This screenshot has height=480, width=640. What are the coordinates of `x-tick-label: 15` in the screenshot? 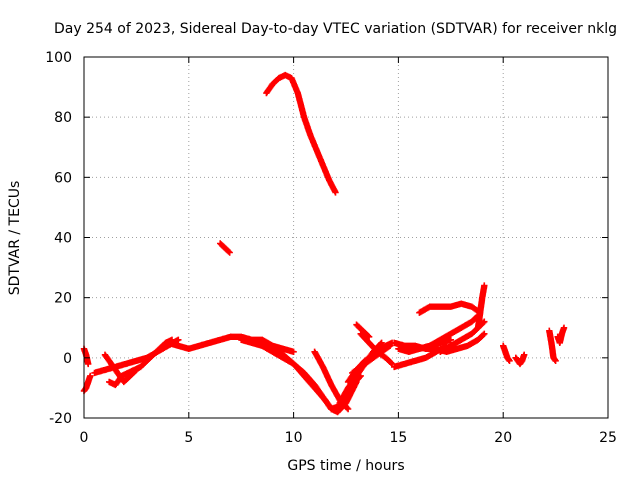 It's located at (398, 438).